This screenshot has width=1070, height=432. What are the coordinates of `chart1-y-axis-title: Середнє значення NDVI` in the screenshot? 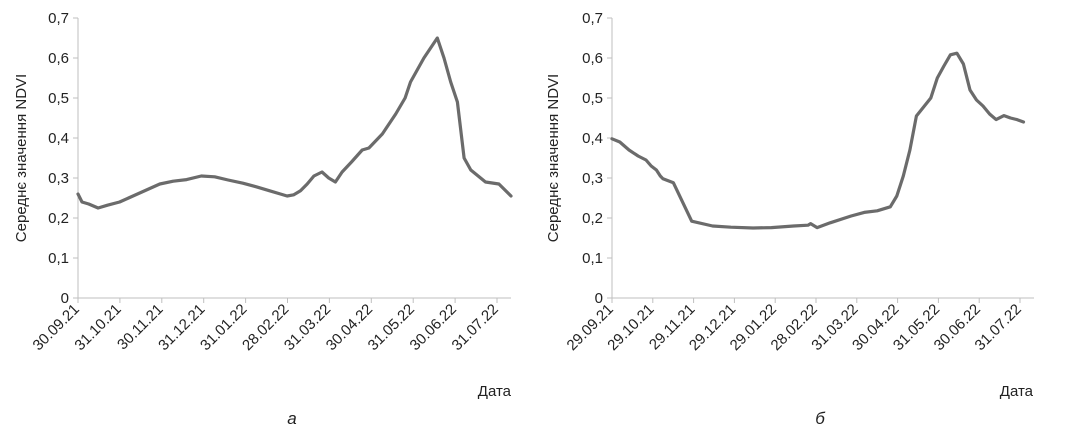 It's located at (21, 158).